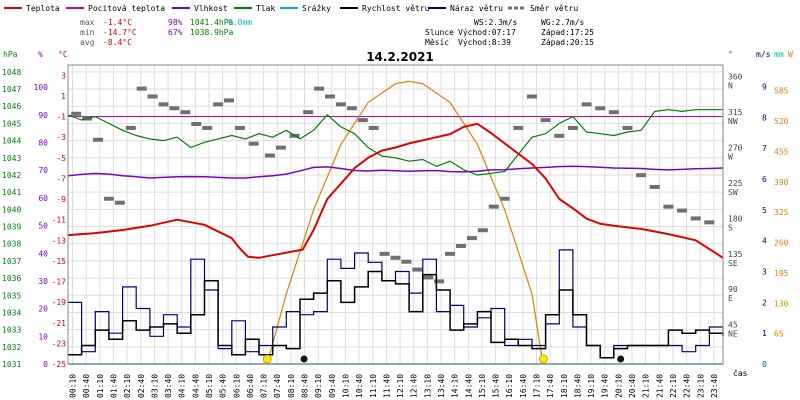 This screenshot has width=800, height=400. I want to click on solar-unit-label: W, so click(790, 54).